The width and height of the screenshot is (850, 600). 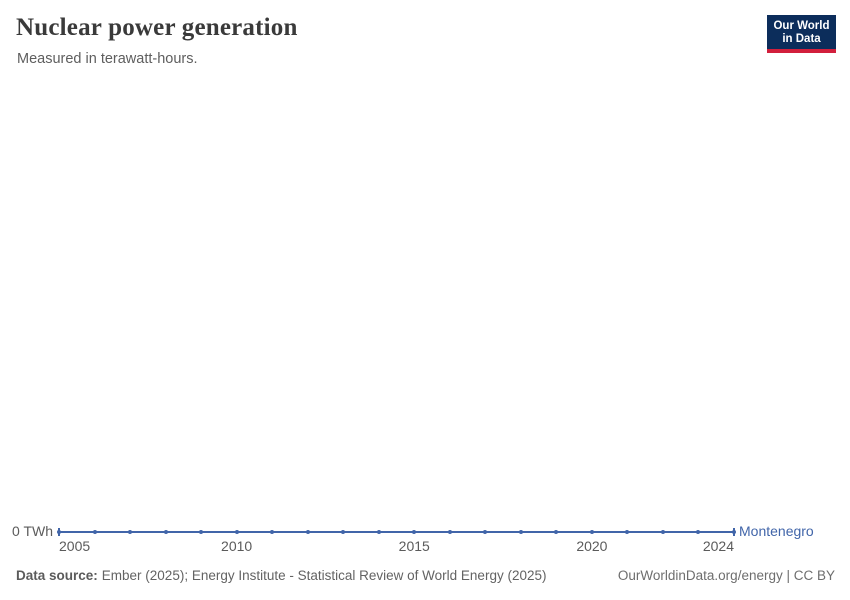 What do you see at coordinates (776, 531) in the screenshot?
I see `entity-label-montenegro: Montenegro` at bounding box center [776, 531].